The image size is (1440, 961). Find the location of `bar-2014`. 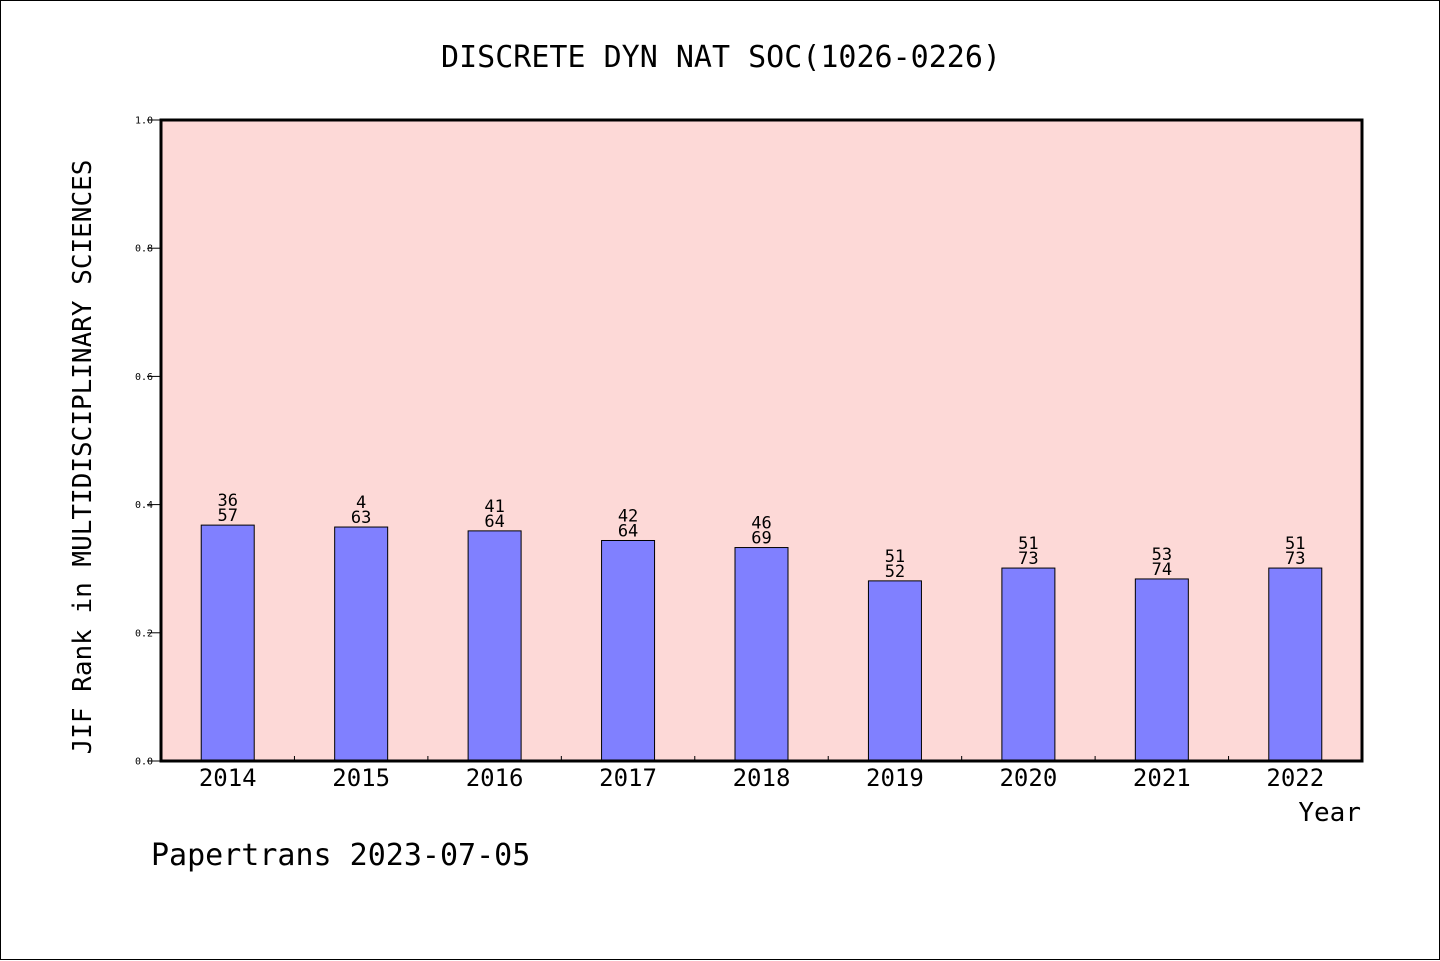

bar-2014 is located at coordinates (227, 643).